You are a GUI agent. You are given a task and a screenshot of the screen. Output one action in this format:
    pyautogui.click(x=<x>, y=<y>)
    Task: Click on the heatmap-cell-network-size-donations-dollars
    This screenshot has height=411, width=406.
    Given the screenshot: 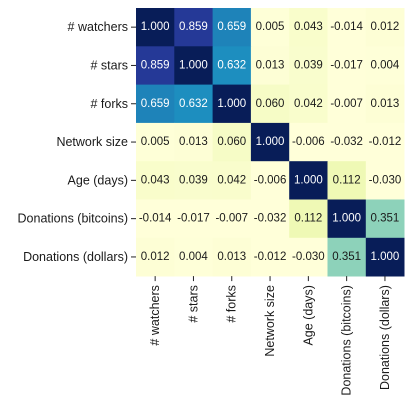 What is the action you would take?
    pyautogui.click(x=385, y=142)
    